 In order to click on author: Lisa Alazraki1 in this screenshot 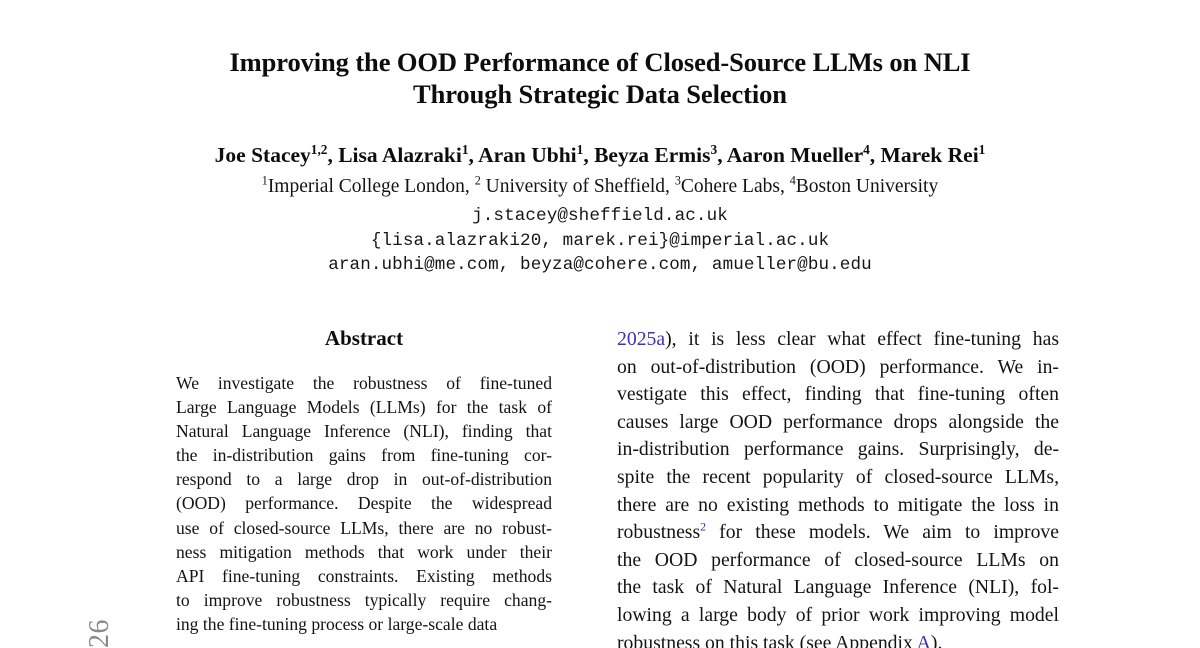, I will do `click(403, 155)`.